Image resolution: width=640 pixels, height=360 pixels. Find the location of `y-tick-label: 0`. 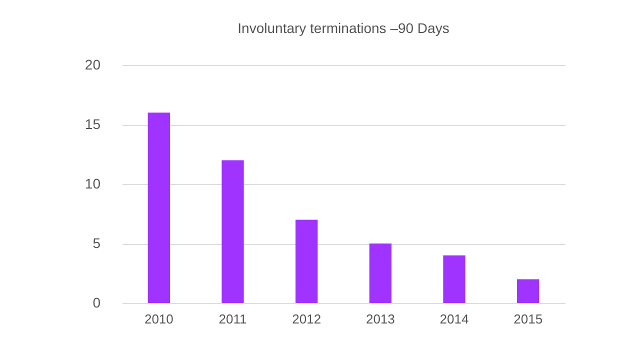

y-tick-label: 0 is located at coordinates (96, 302).